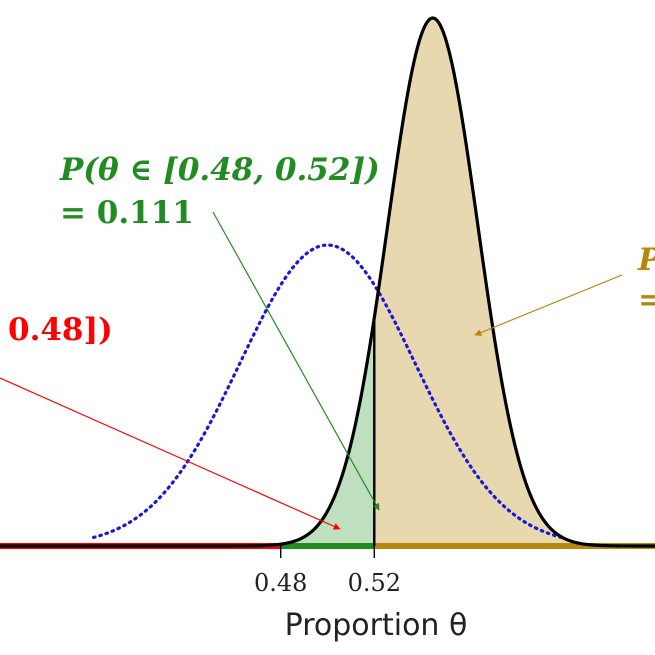 The width and height of the screenshot is (655, 655). What do you see at coordinates (219, 170) in the screenshot?
I see `green-annotation-line-1: P(θ ∈ [0.48, 0.52])` at bounding box center [219, 170].